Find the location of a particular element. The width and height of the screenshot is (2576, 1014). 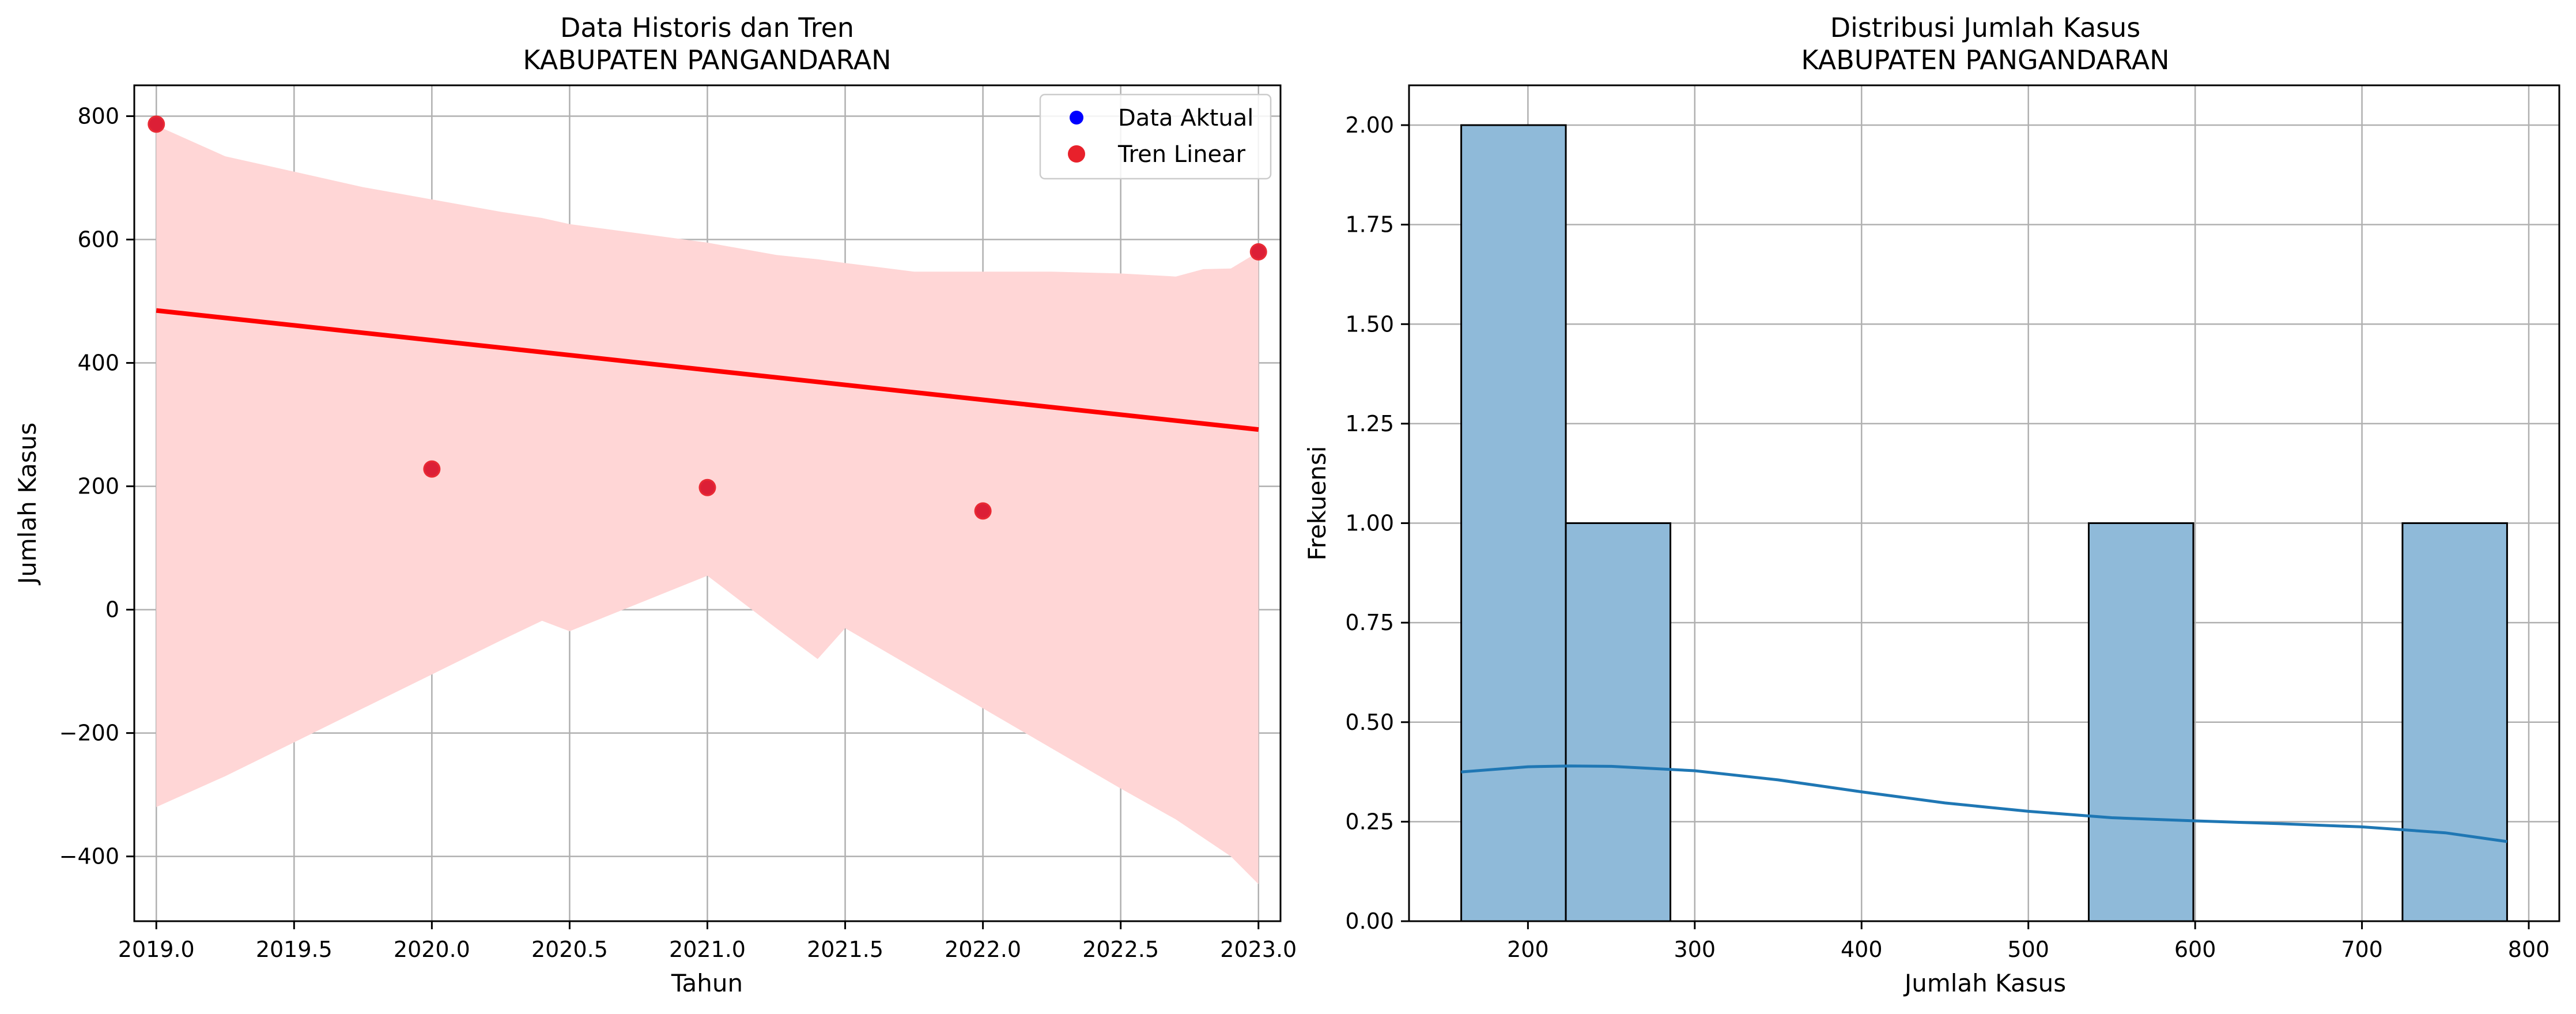

right-x-tick-label: 600 is located at coordinates (2195, 949).